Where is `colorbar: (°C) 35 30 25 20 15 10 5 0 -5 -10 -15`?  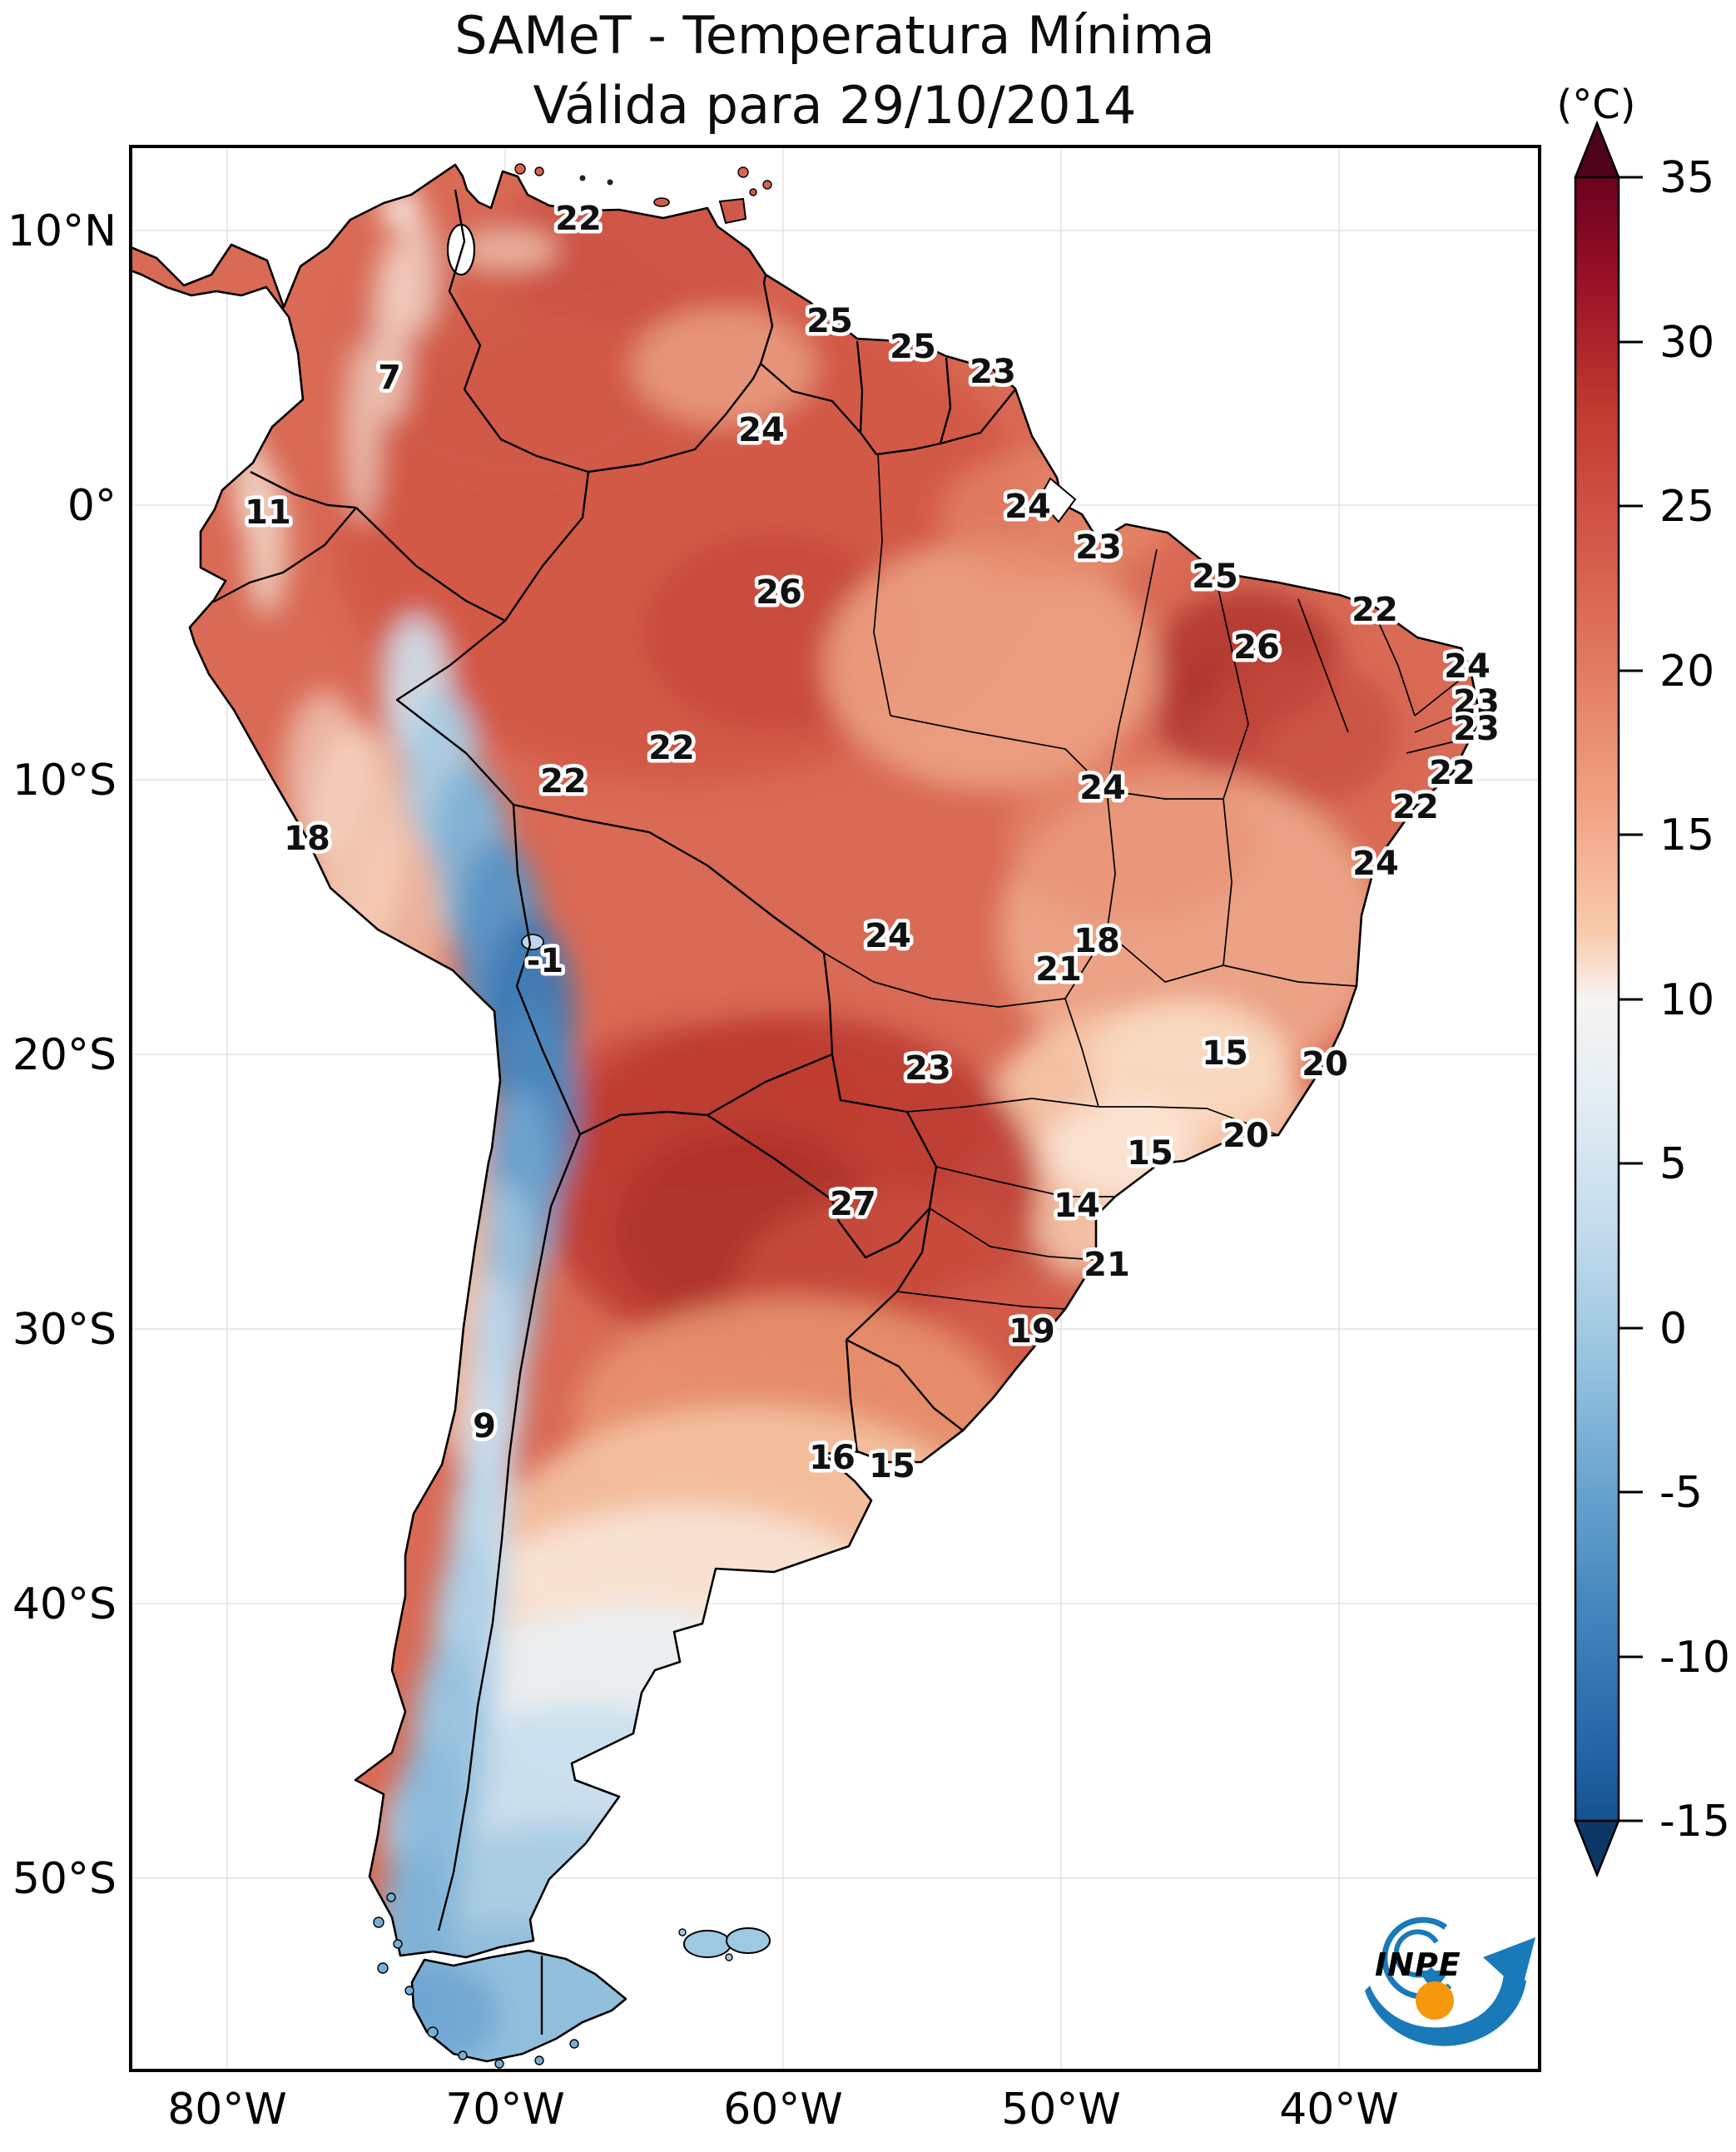
colorbar: (°C) 35 30 25 20 15 10 5 0 -5 -10 -15 is located at coordinates (1643, 980).